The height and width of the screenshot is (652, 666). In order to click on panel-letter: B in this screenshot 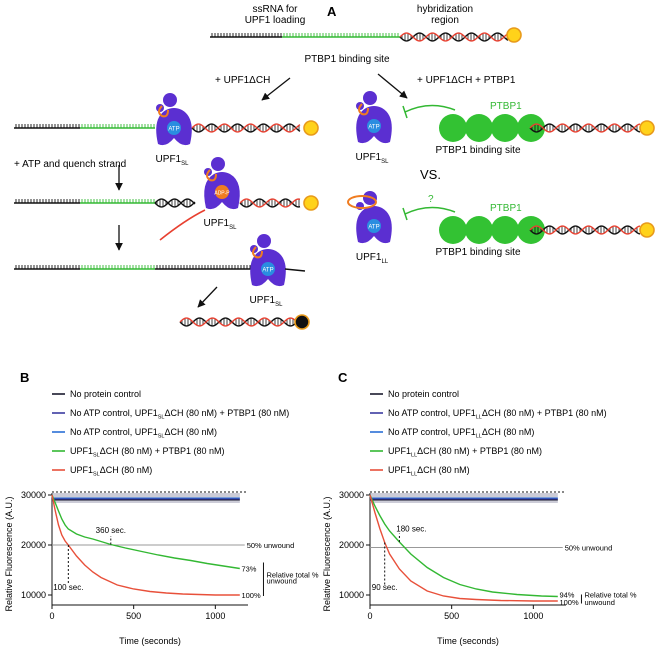, I will do `click(24, 377)`.